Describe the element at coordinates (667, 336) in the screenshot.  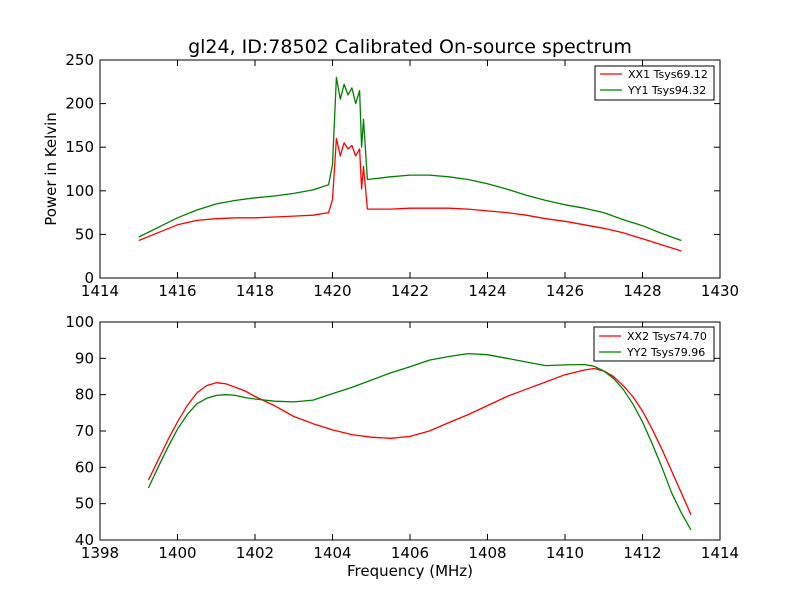
I see `legend-label-xx2: XX2 Tsys74.70` at that location.